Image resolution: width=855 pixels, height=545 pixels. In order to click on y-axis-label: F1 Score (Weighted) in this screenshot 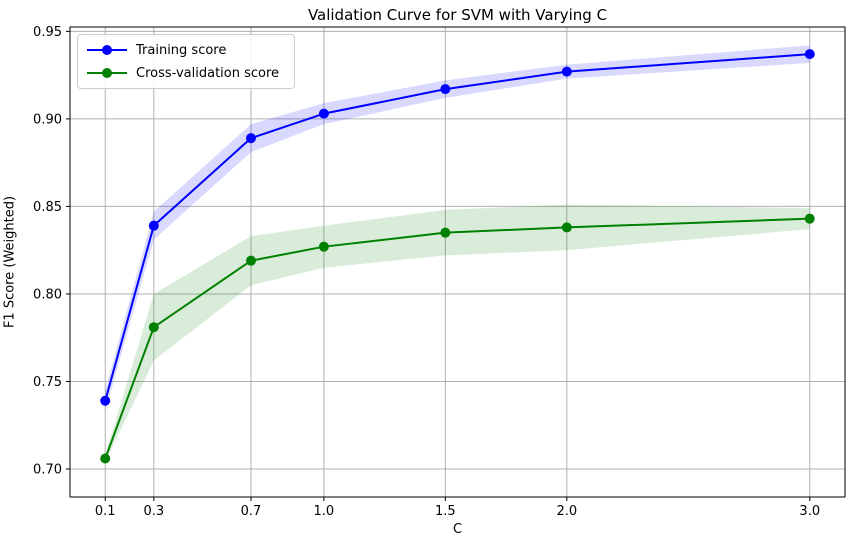, I will do `click(10, 262)`.